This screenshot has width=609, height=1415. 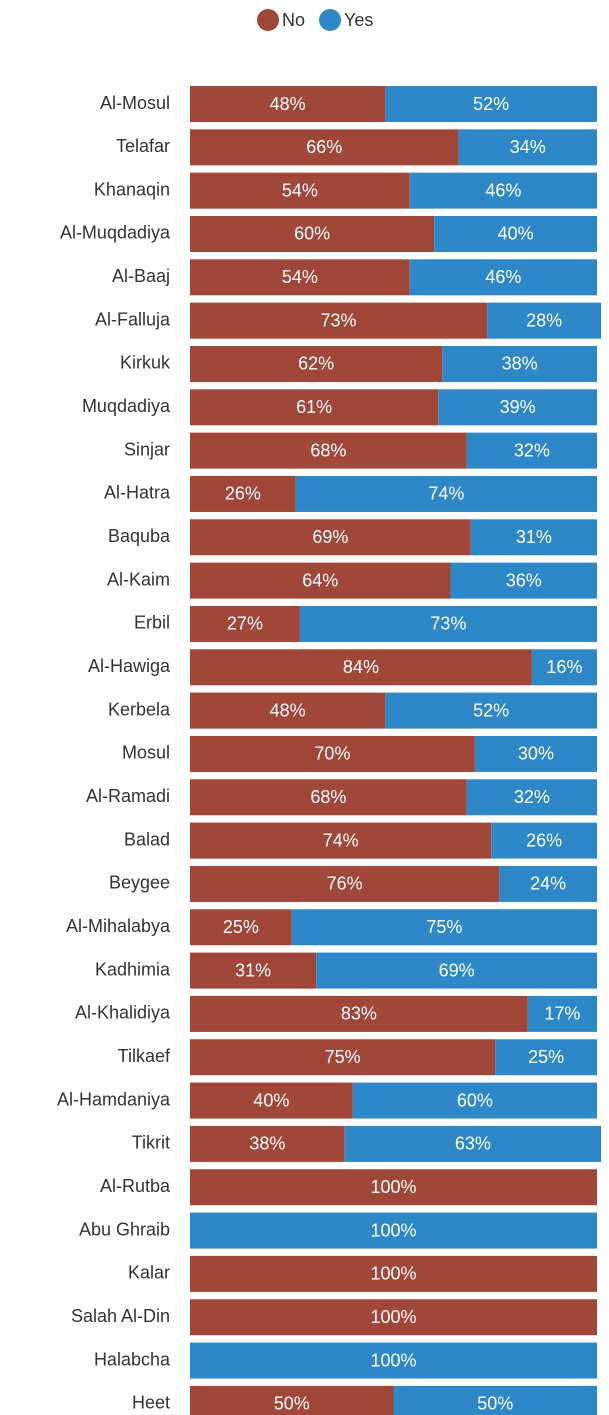 I want to click on data-label: 52%, so click(x=491, y=104).